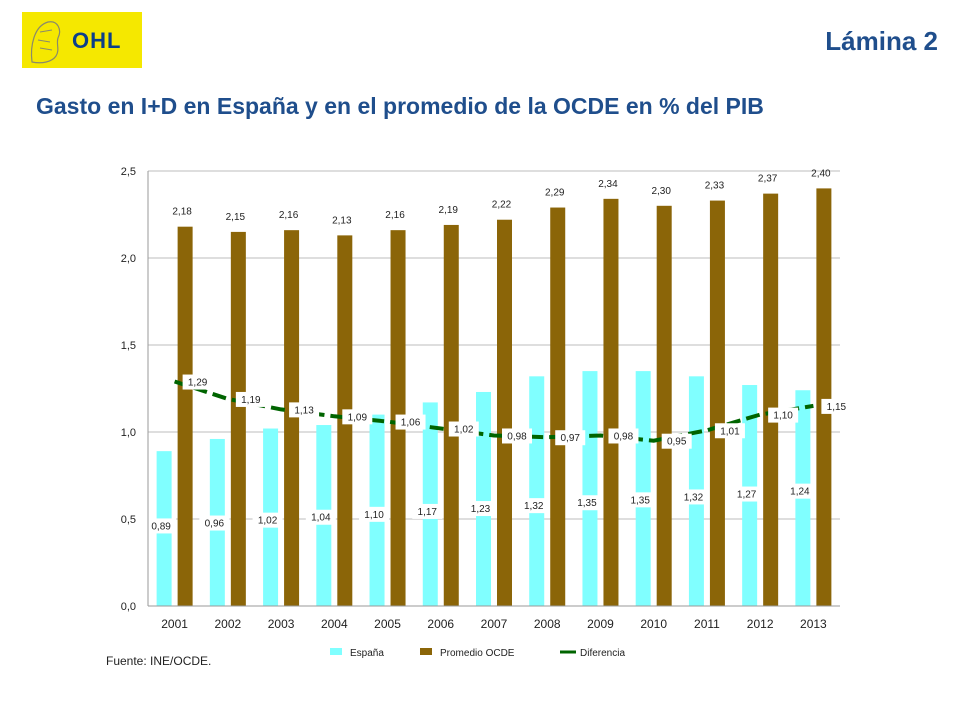  I want to click on chart-line, so click(493, 411).